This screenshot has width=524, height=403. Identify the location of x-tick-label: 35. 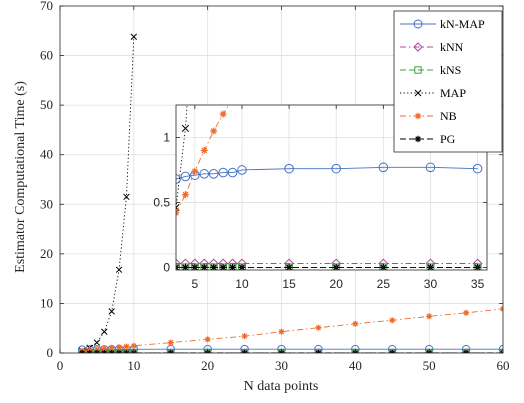
(478, 284).